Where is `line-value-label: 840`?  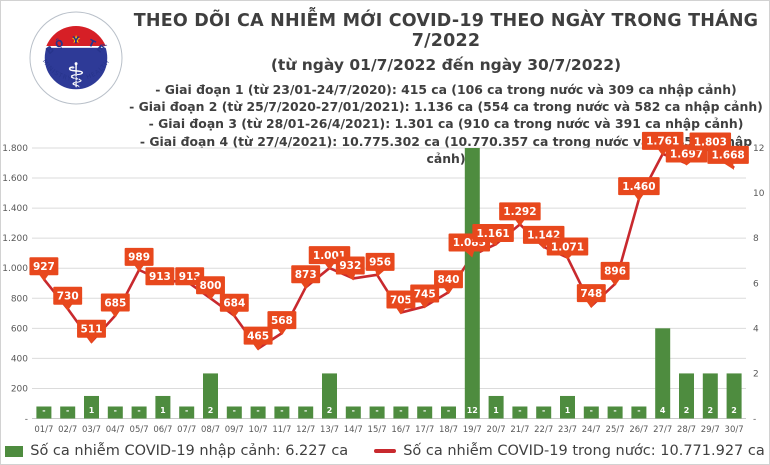 line-value-label: 840 is located at coordinates (449, 280).